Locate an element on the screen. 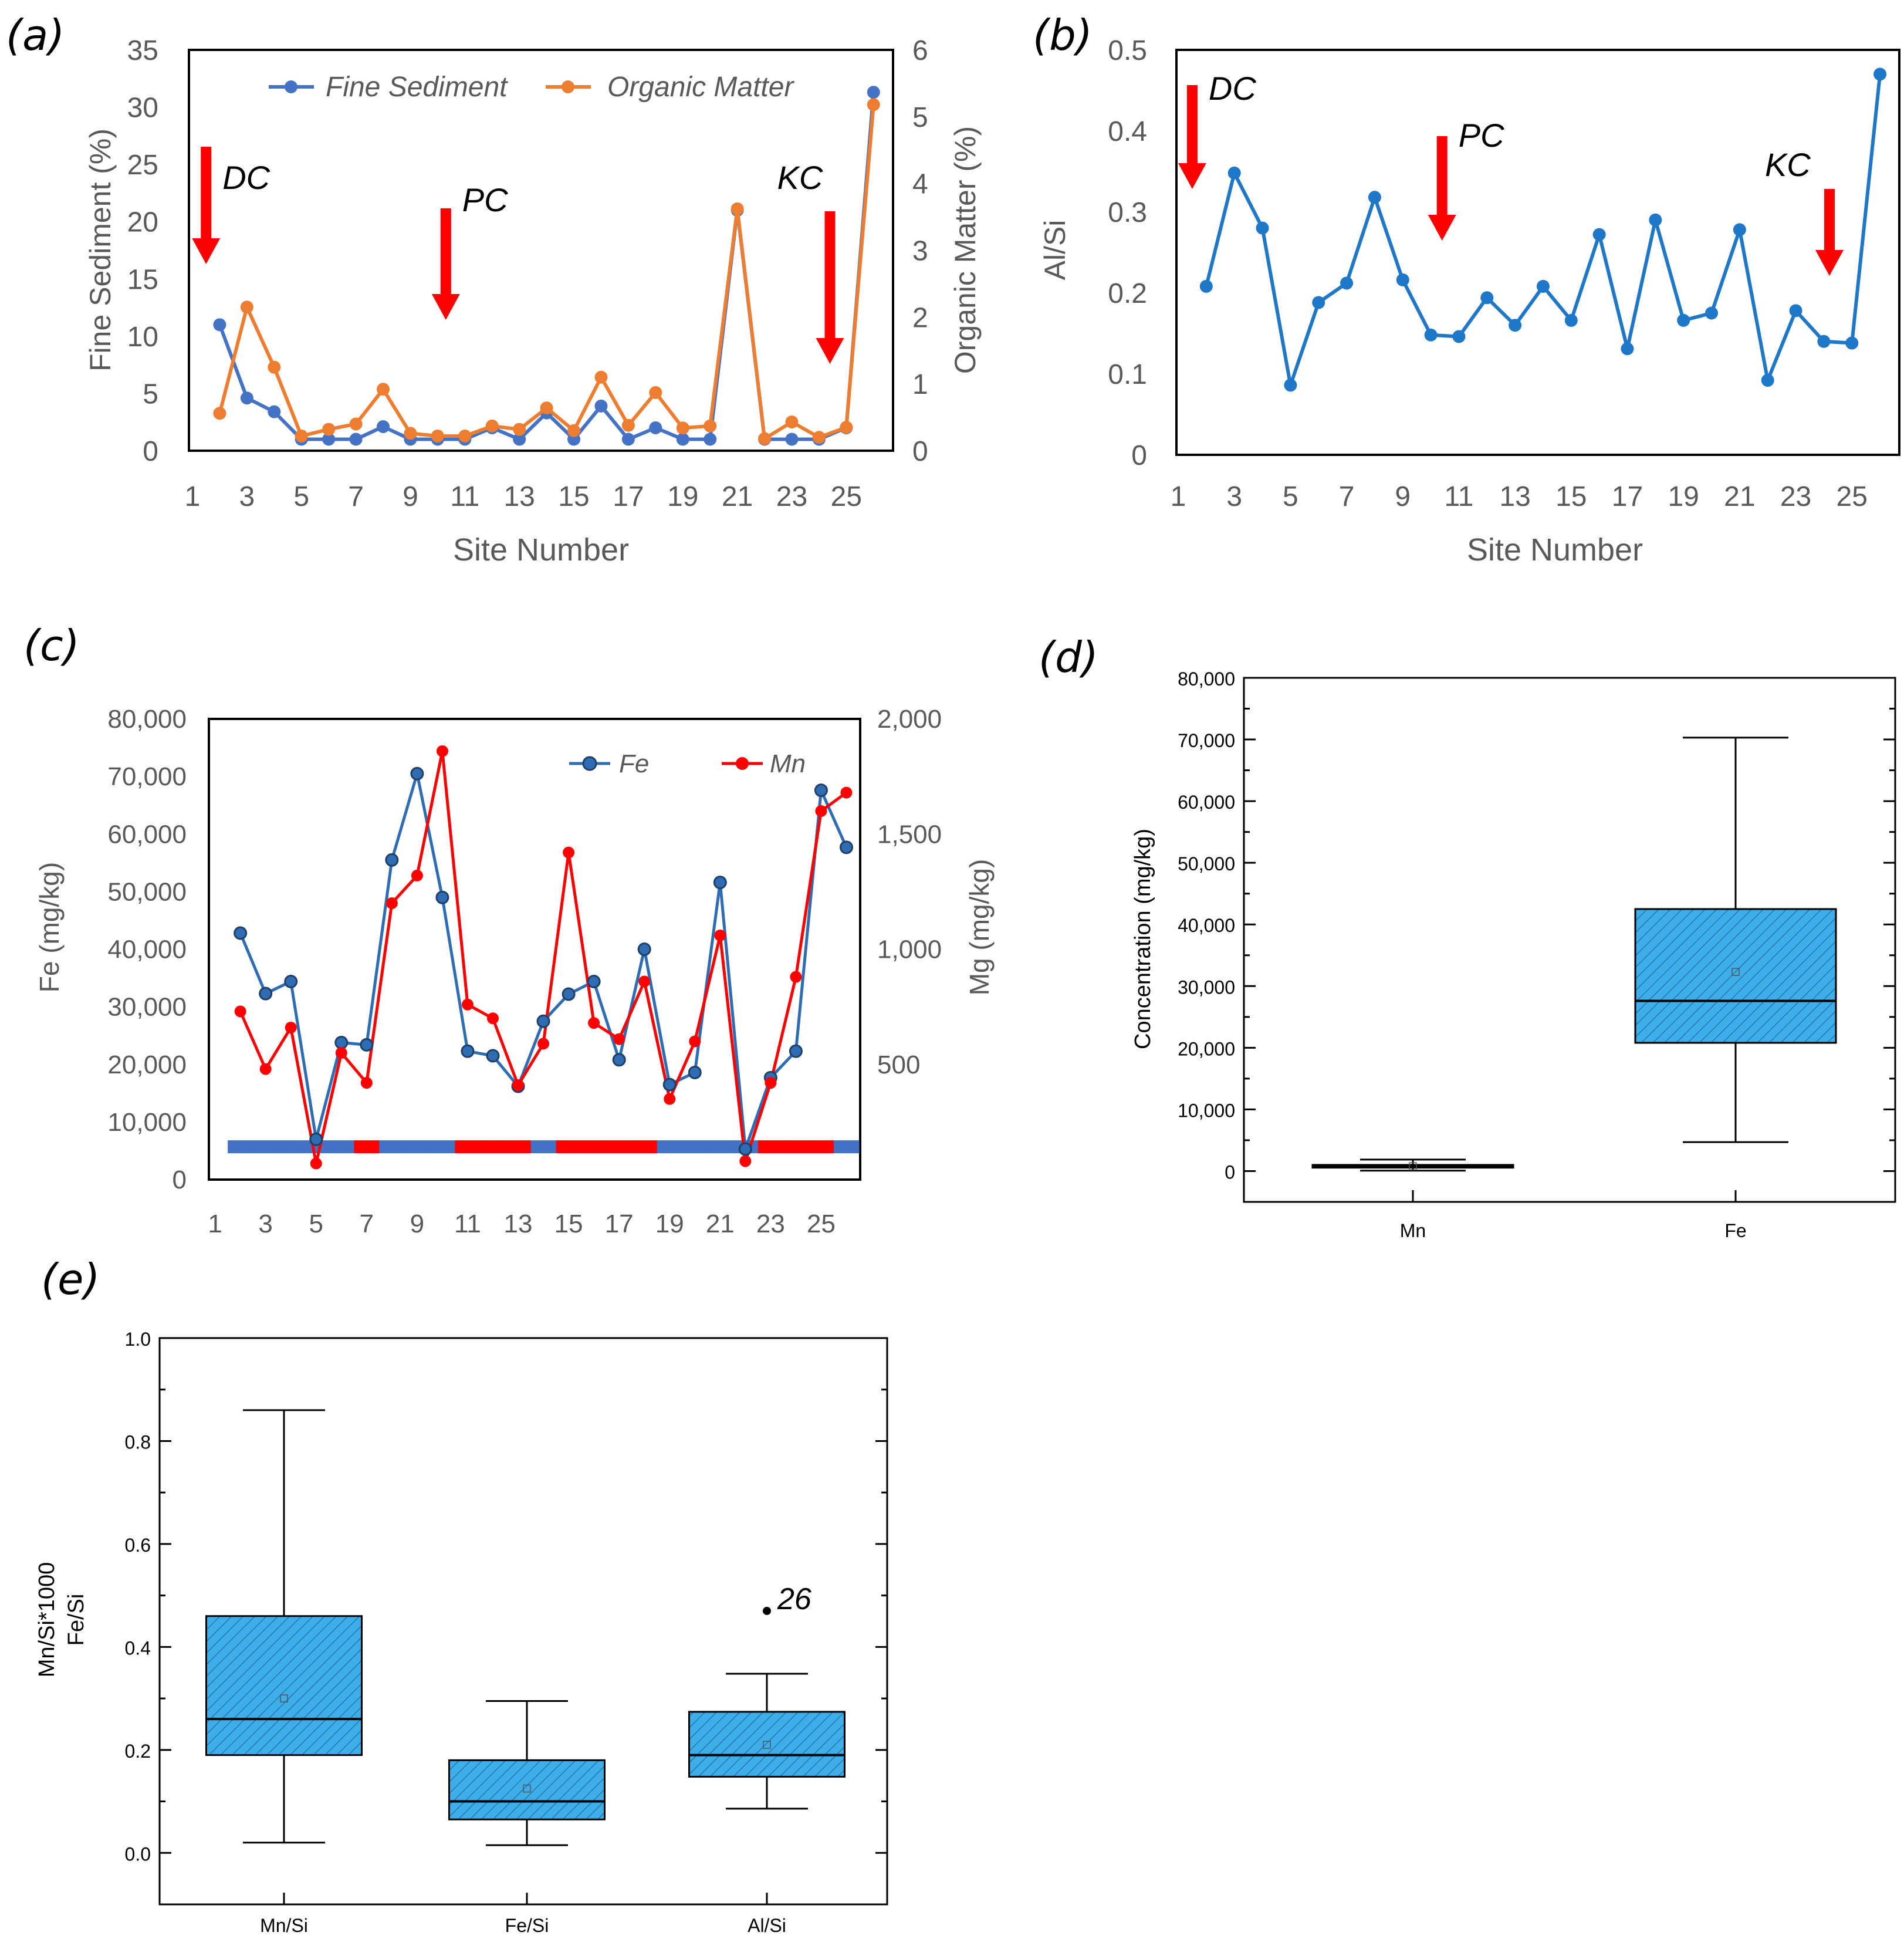 The width and height of the screenshot is (1904, 1939). annotation-pc: PC is located at coordinates (485, 199).